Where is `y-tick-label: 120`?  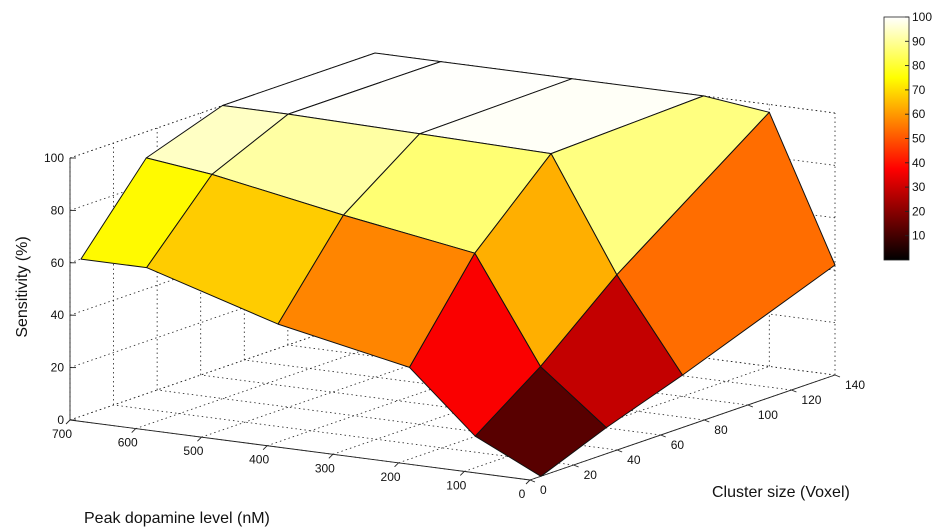
y-tick-label: 120 is located at coordinates (811, 400).